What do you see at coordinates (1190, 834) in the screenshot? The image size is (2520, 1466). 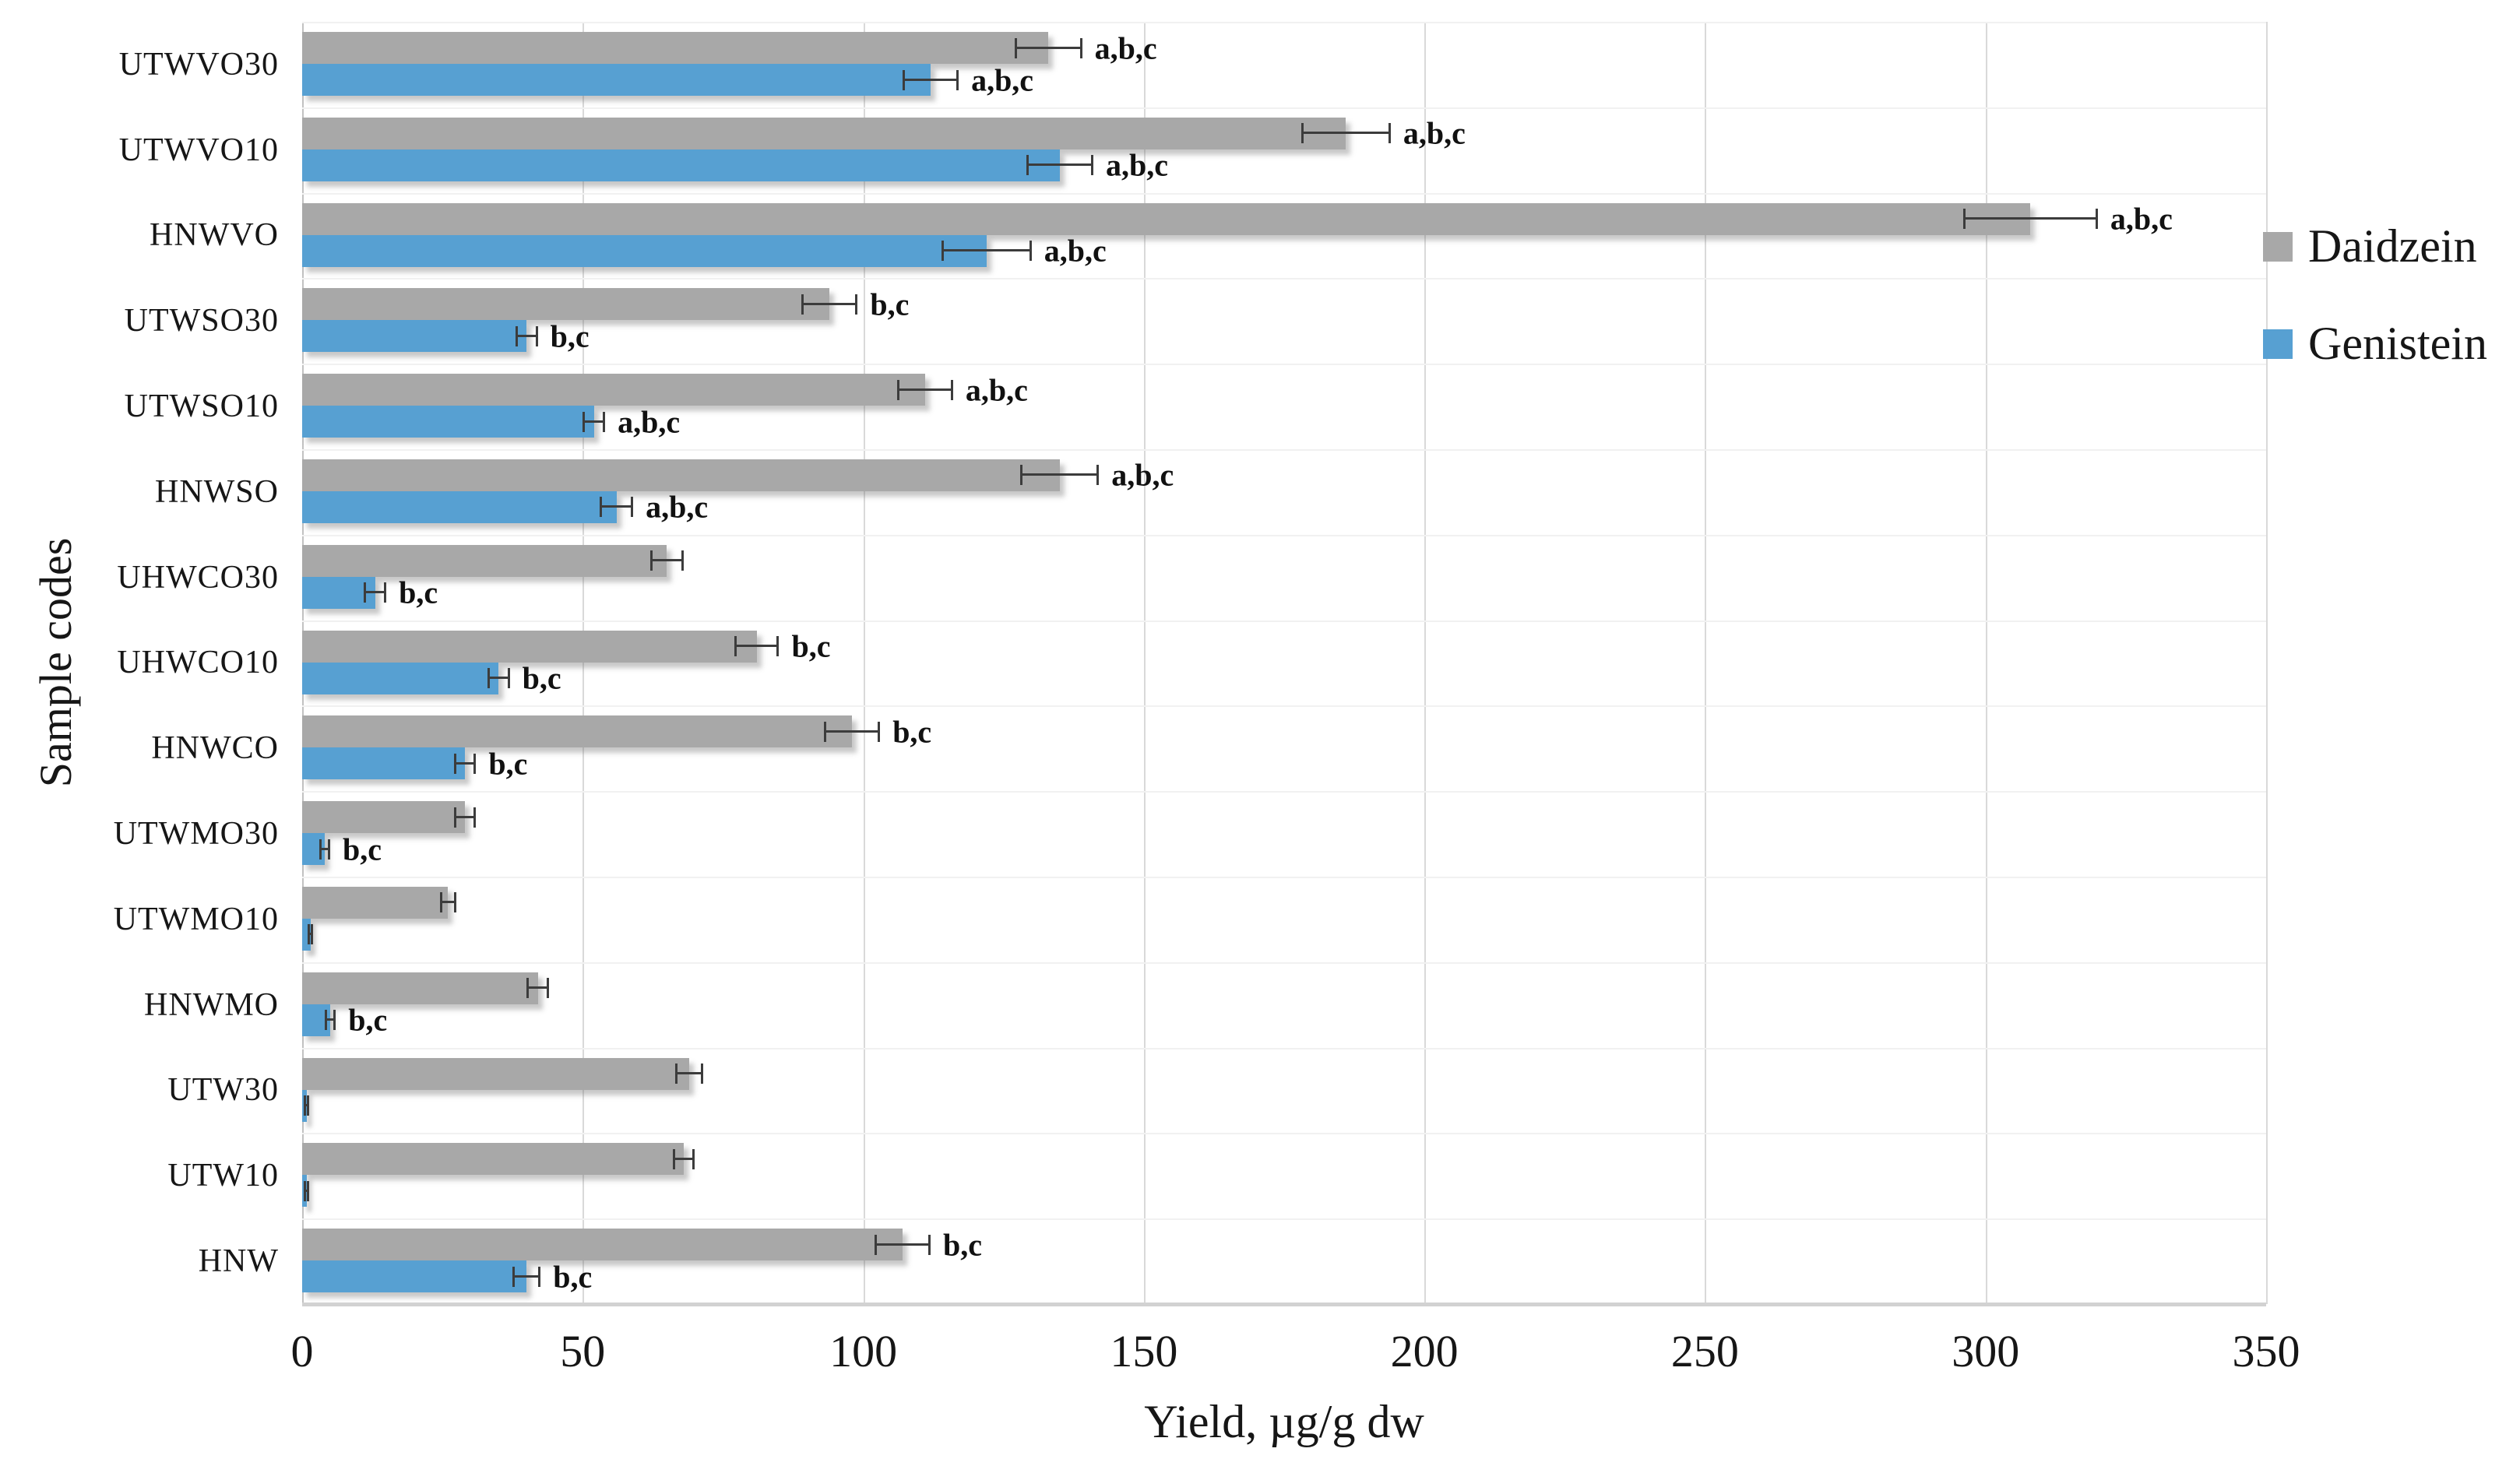 I see `category-row-utwmo30: UTWMO30 b,c` at bounding box center [1190, 834].